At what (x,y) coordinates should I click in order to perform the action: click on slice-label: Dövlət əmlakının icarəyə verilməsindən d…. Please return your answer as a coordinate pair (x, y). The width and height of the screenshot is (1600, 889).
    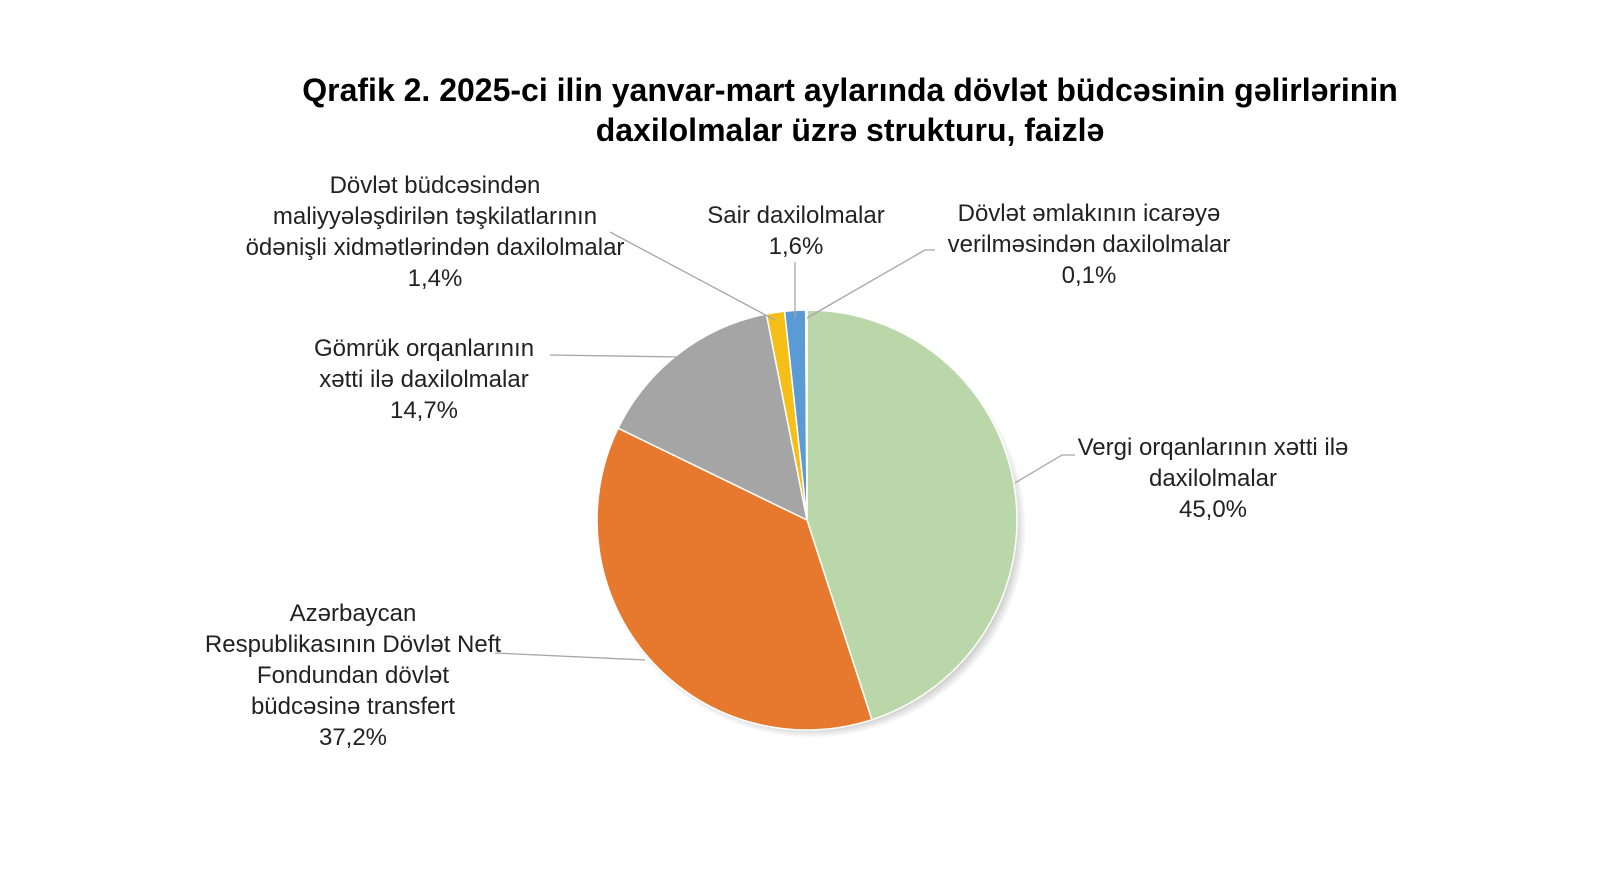
    Looking at the image, I should click on (1089, 244).